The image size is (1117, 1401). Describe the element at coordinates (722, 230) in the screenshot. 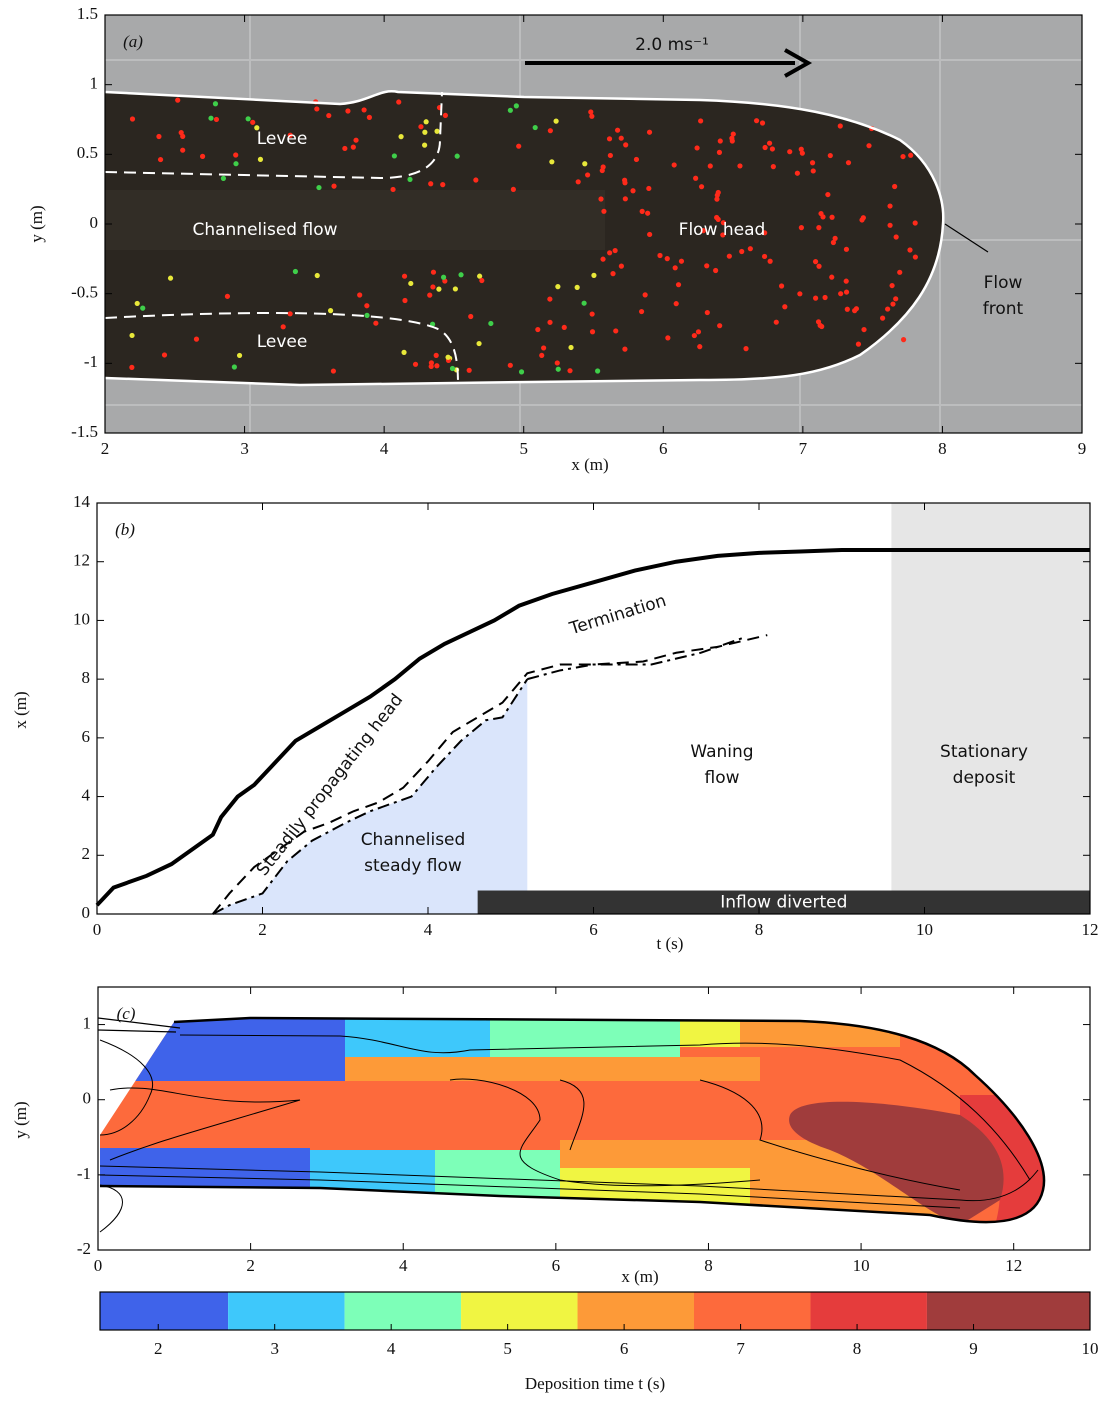

I see `annotation: Flow head` at that location.